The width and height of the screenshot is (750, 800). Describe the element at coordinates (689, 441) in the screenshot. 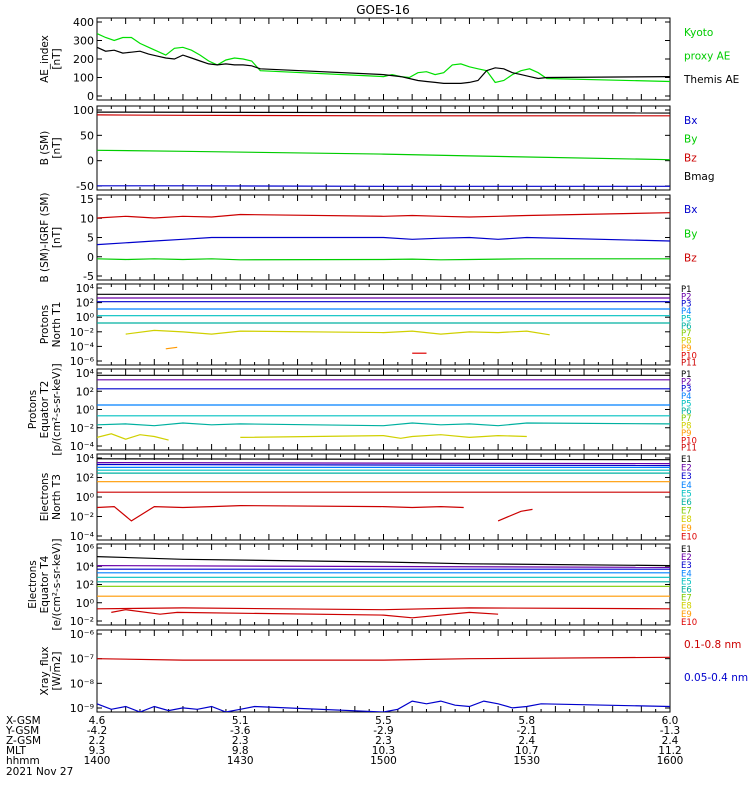

I see `legend-entry: P10` at that location.